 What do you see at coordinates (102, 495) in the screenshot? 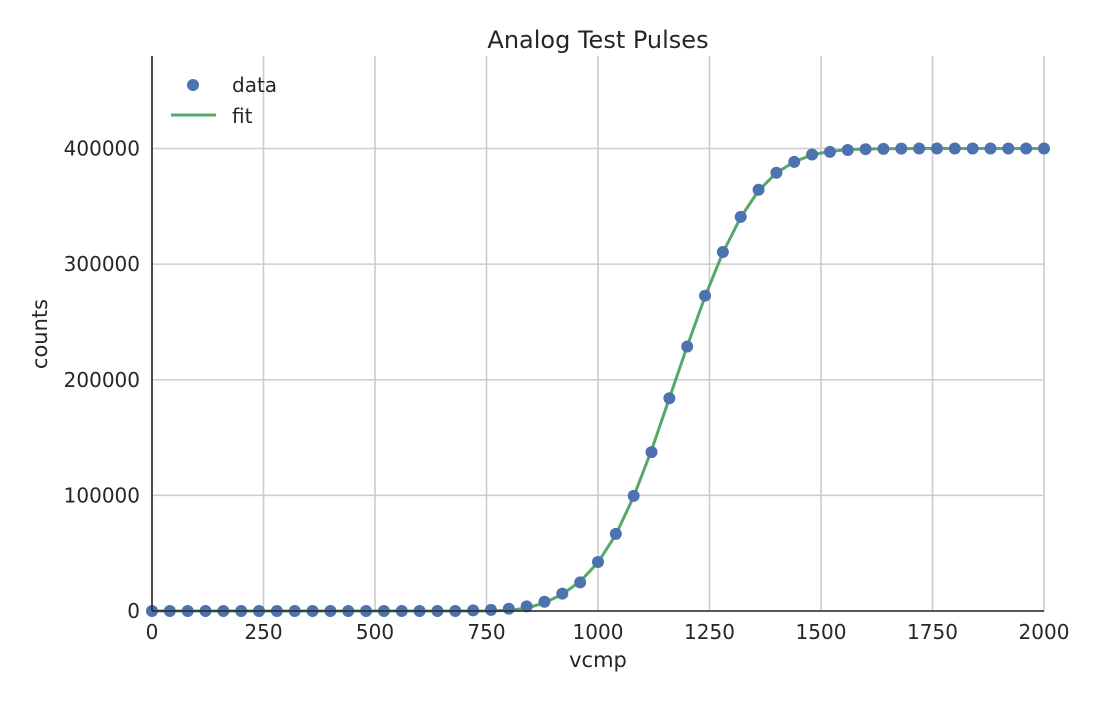
I see `y-tick-label: 100000` at bounding box center [102, 495].